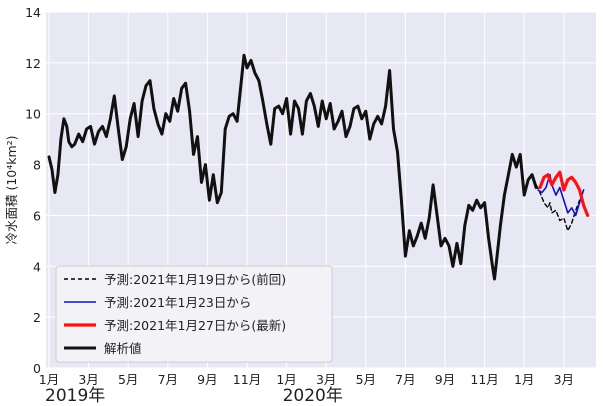  Describe the element at coordinates (75, 396) in the screenshot. I see `year-label: 2019年` at that location.